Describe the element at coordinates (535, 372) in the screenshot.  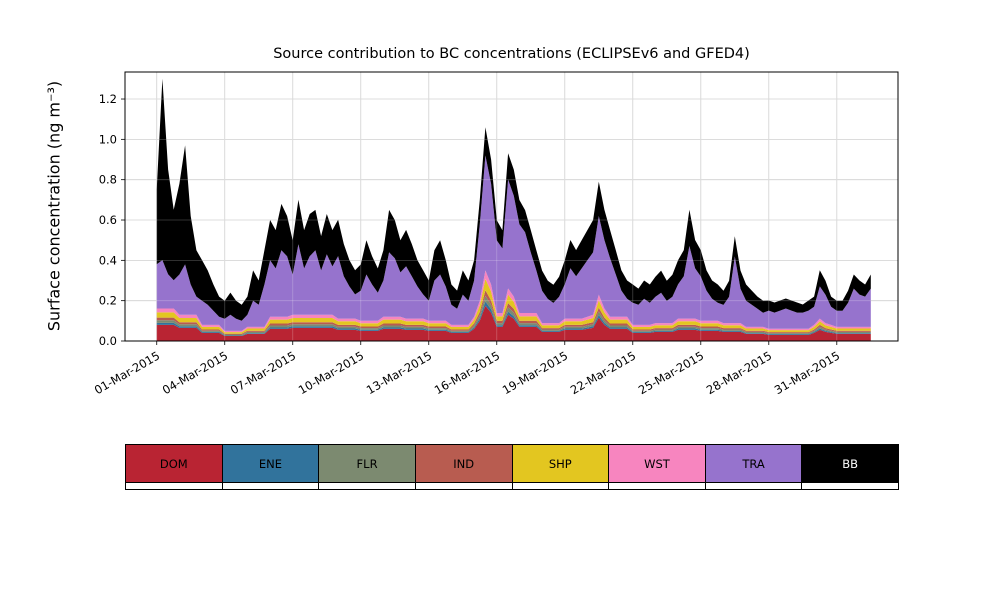
I see `x-tick-label: 19-Mar-2015` at that location.